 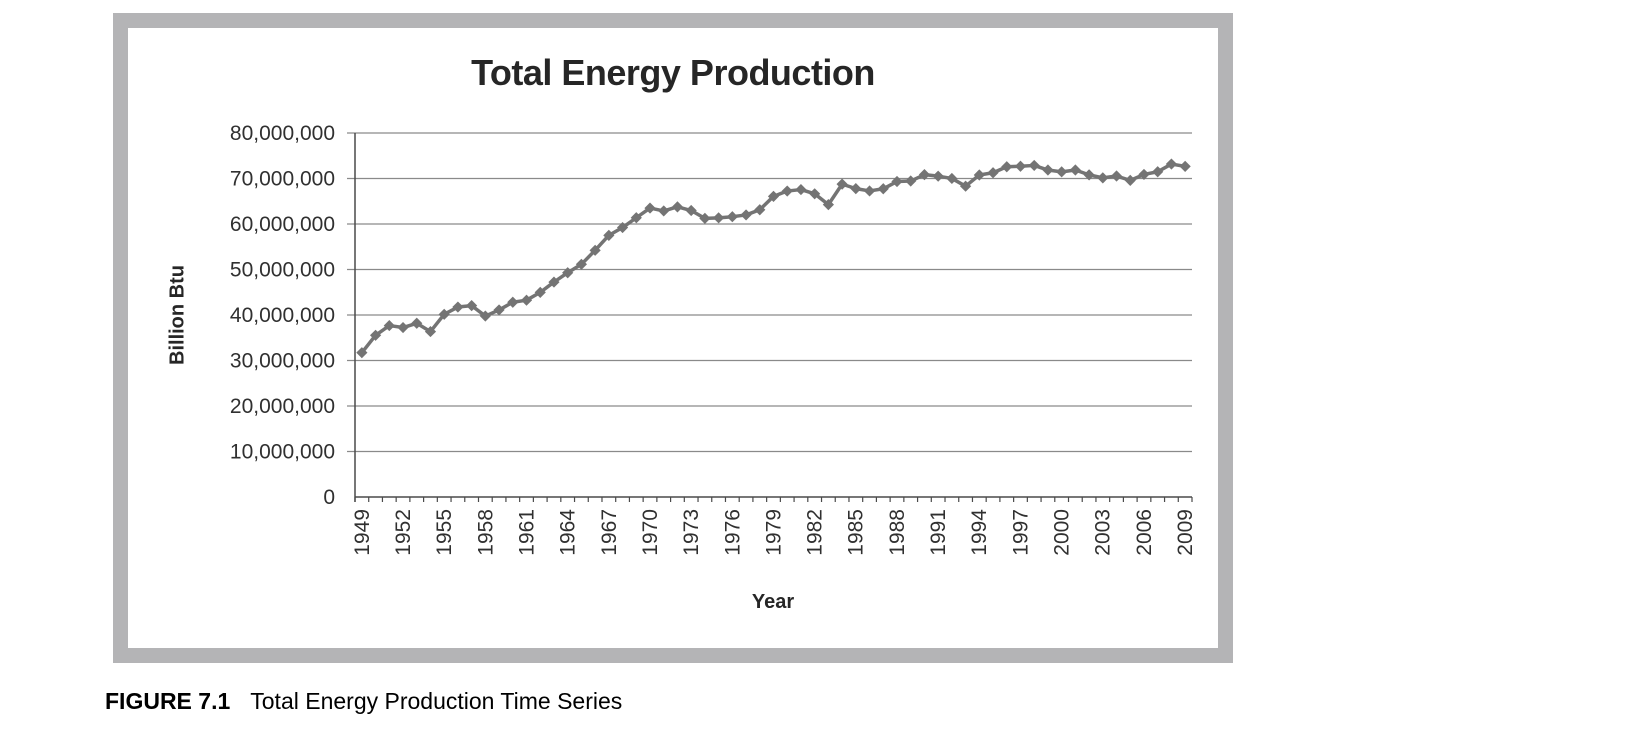 What do you see at coordinates (282, 270) in the screenshot?
I see `y-tick-label: 50,000,000` at bounding box center [282, 270].